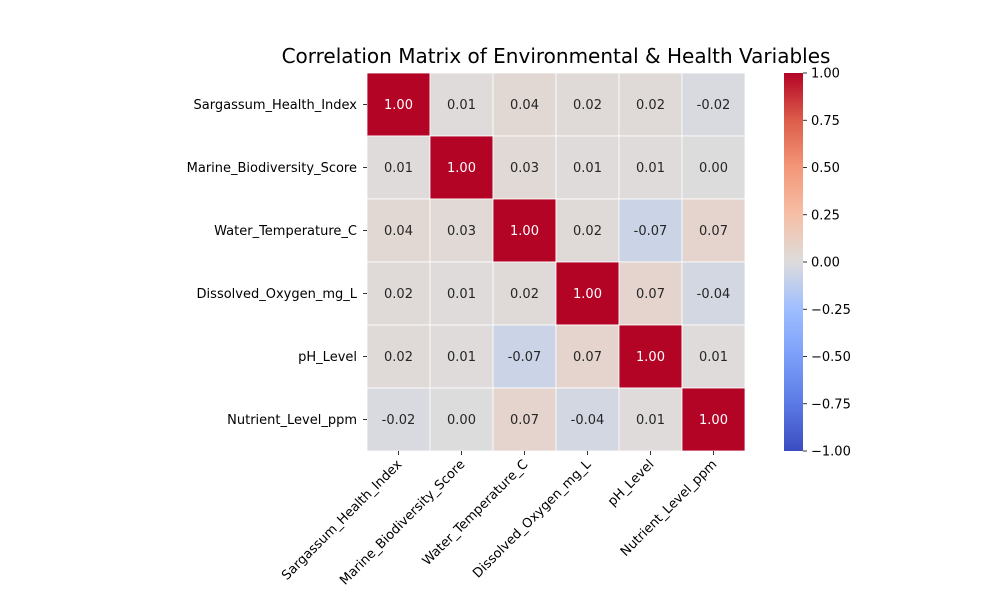 The height and width of the screenshot is (600, 1000). What do you see at coordinates (285, 231) in the screenshot?
I see `y-axis-tick-label: Water_Temperature_C` at bounding box center [285, 231].